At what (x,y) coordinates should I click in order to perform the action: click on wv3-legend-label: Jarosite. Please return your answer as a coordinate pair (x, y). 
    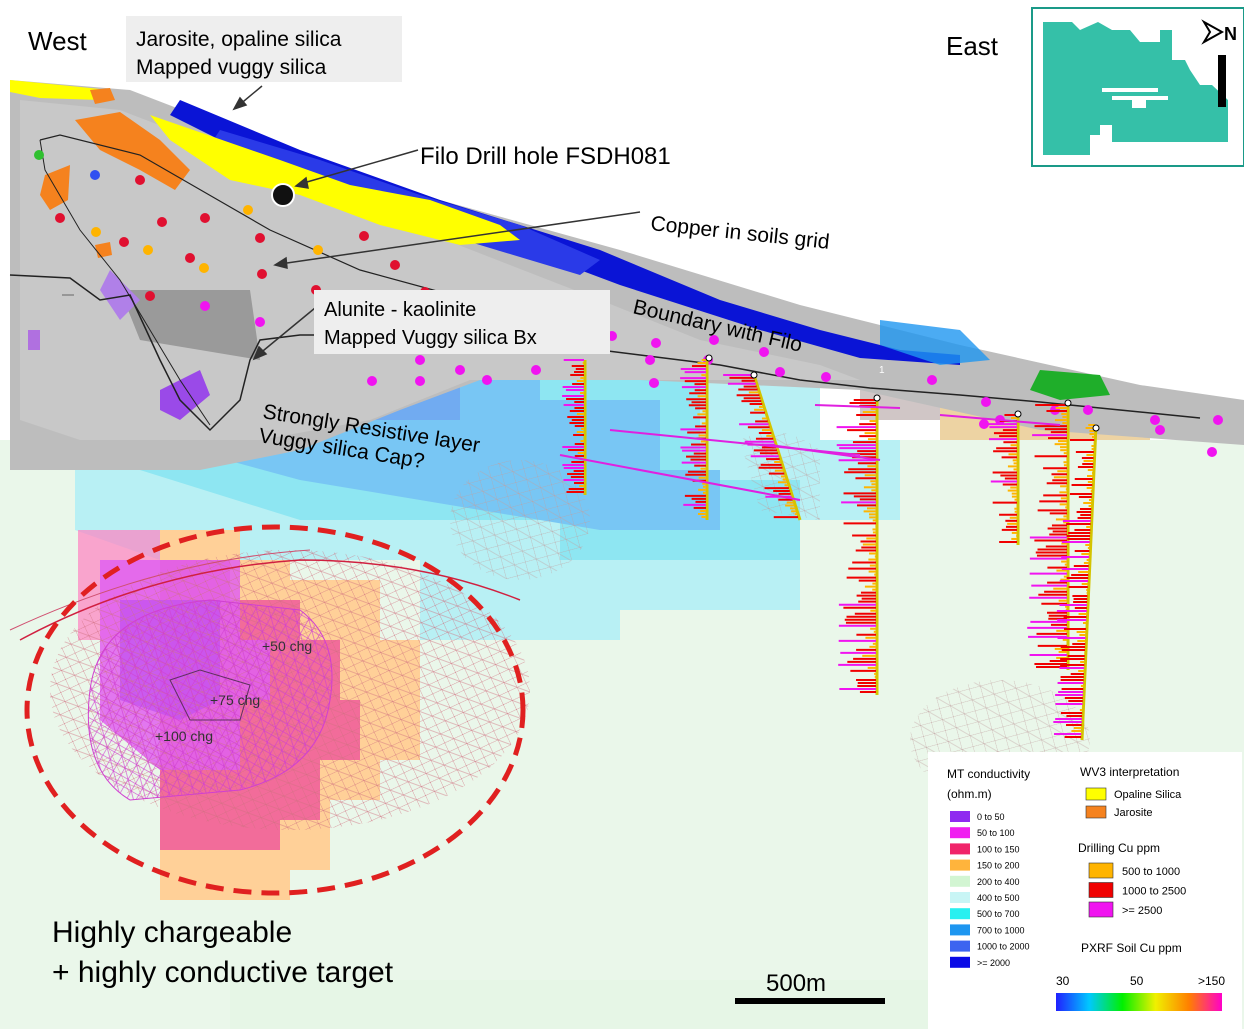
    Looking at the image, I should click on (1133, 813).